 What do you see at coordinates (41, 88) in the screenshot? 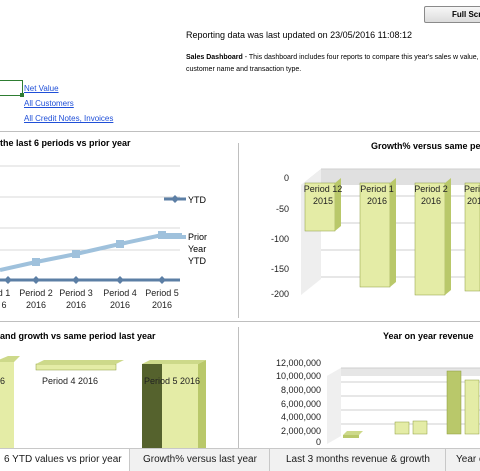
I see `net-value-link: Net Value` at bounding box center [41, 88].